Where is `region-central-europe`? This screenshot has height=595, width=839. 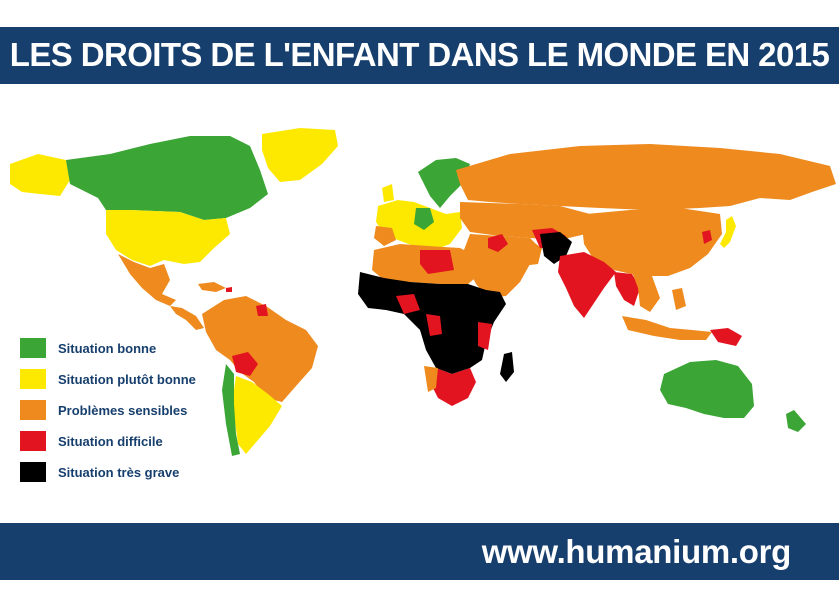 region-central-europe is located at coordinates (424, 219).